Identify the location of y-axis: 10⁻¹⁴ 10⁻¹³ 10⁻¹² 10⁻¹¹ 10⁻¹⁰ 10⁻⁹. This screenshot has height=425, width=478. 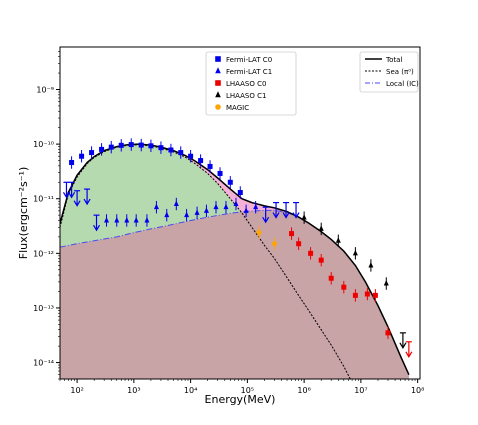
(46, 215).